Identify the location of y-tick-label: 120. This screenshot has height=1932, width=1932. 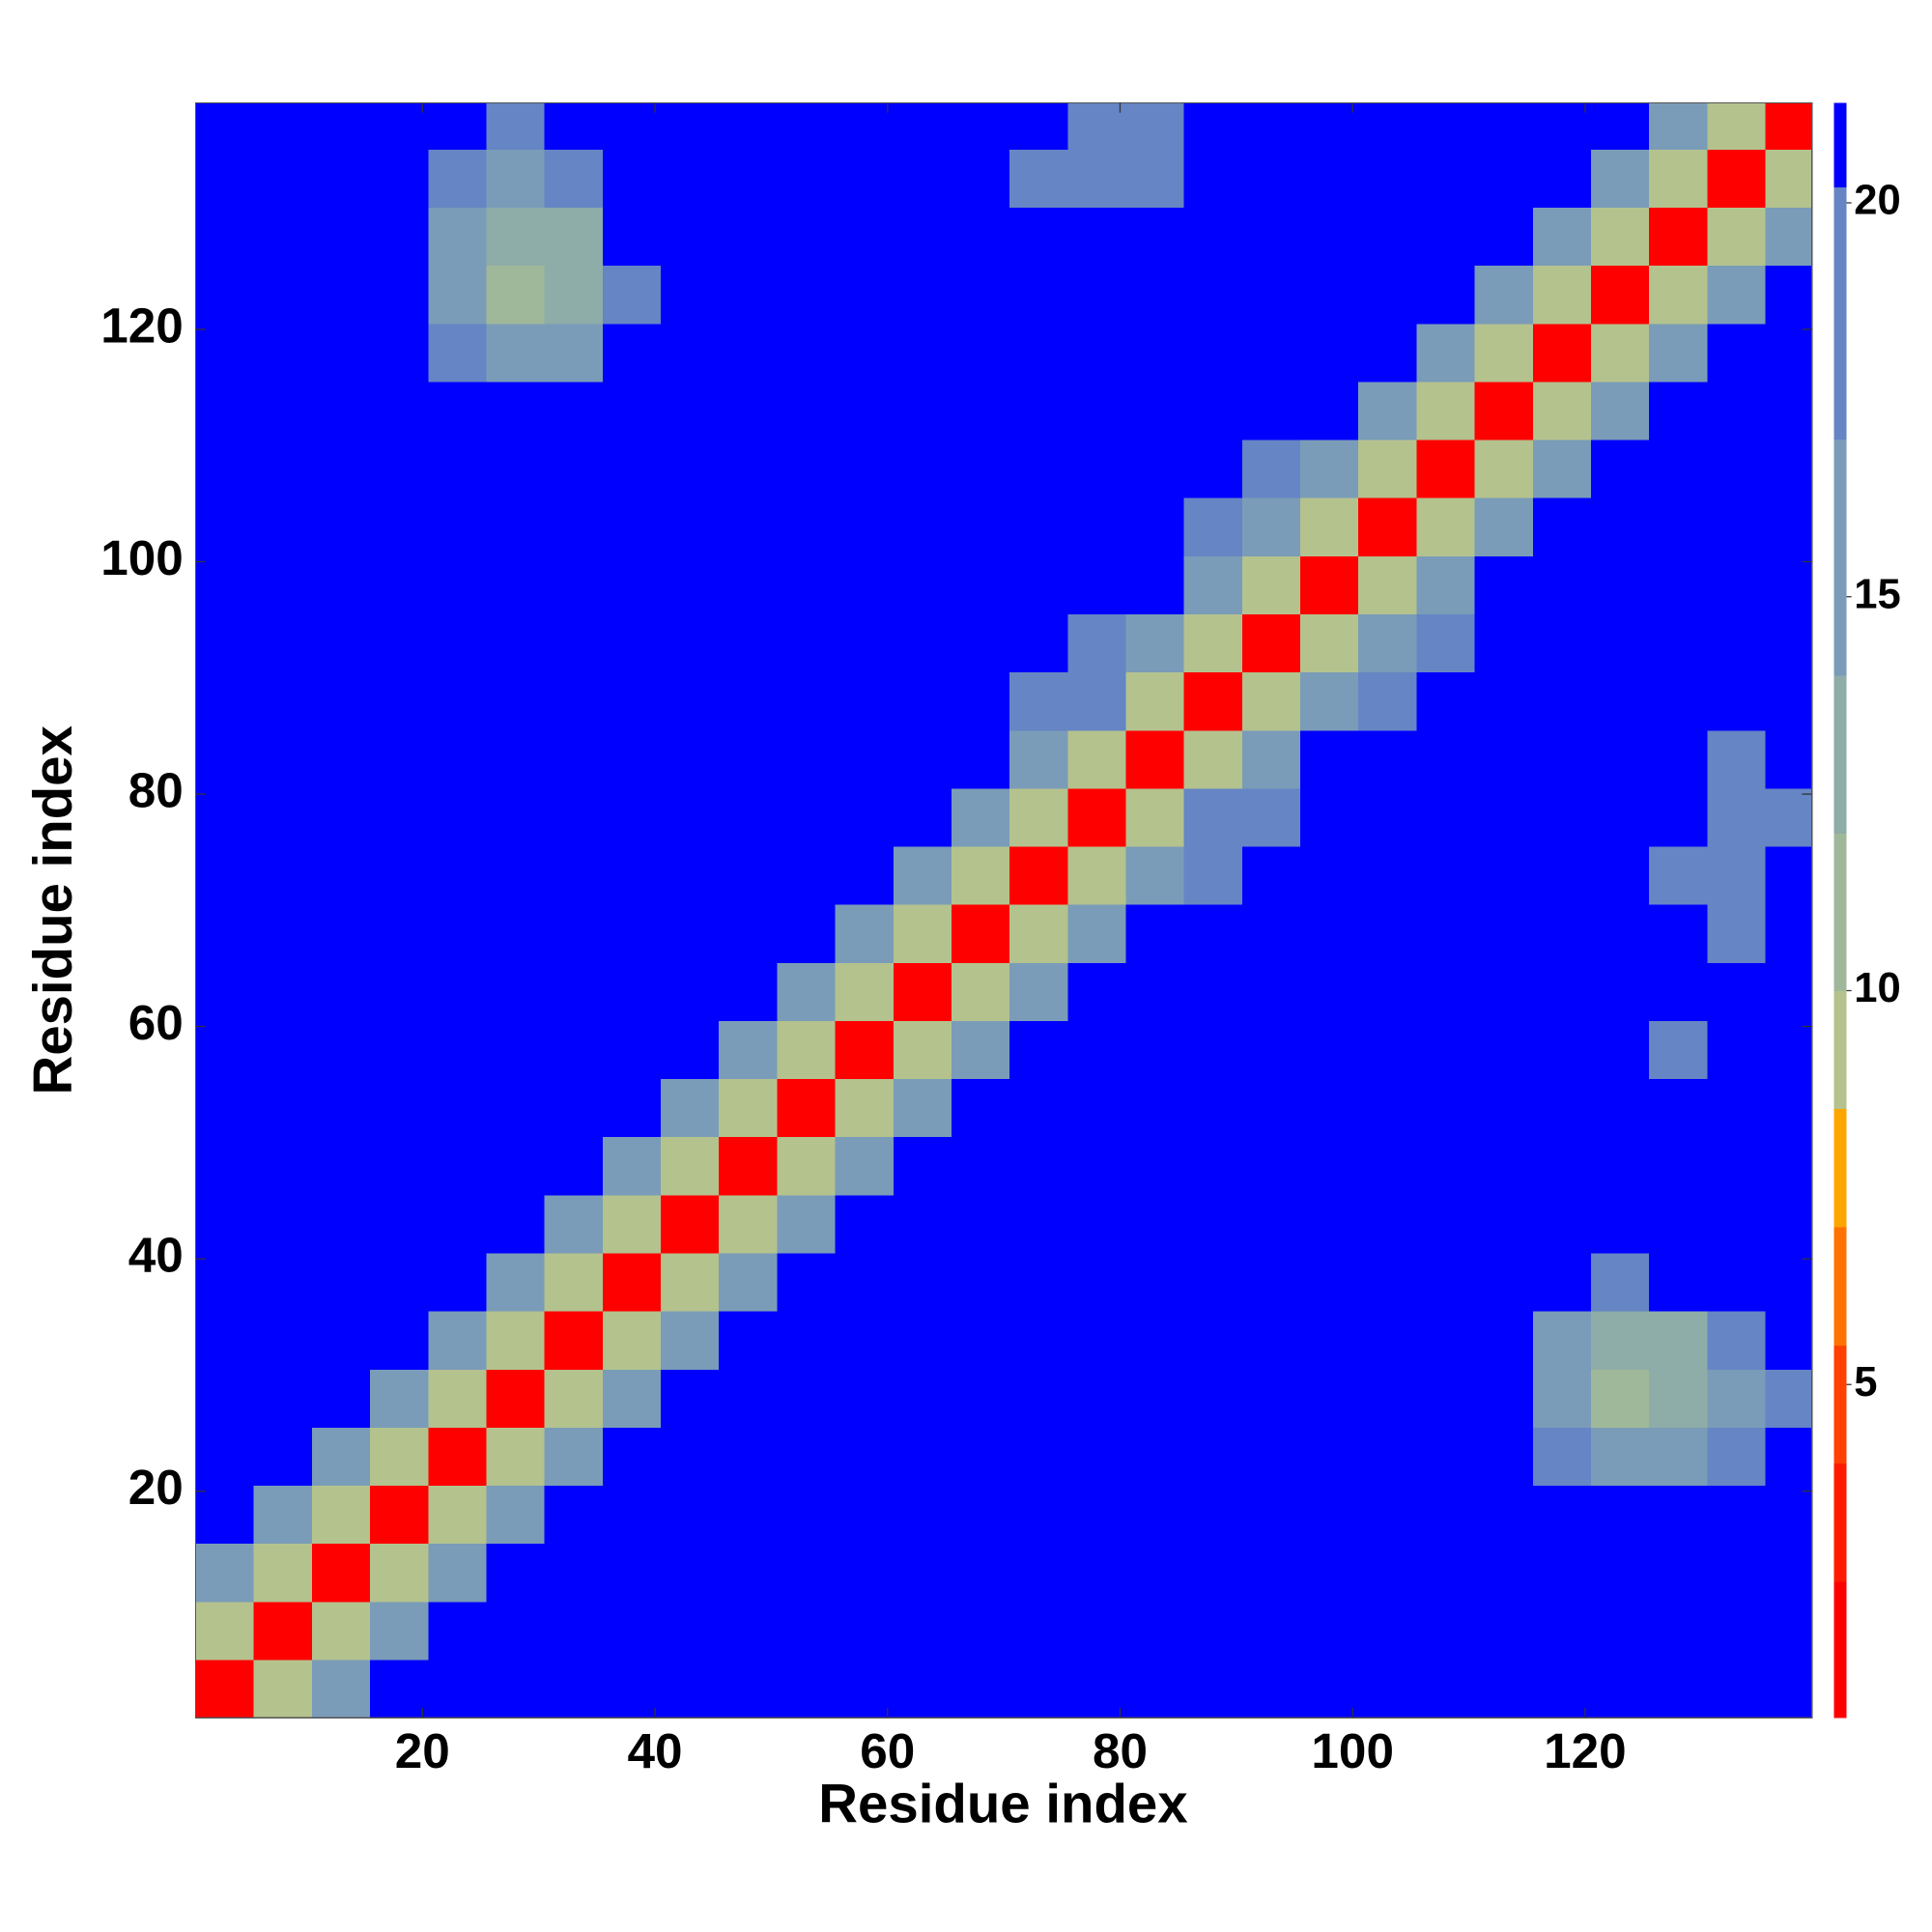
(142, 325).